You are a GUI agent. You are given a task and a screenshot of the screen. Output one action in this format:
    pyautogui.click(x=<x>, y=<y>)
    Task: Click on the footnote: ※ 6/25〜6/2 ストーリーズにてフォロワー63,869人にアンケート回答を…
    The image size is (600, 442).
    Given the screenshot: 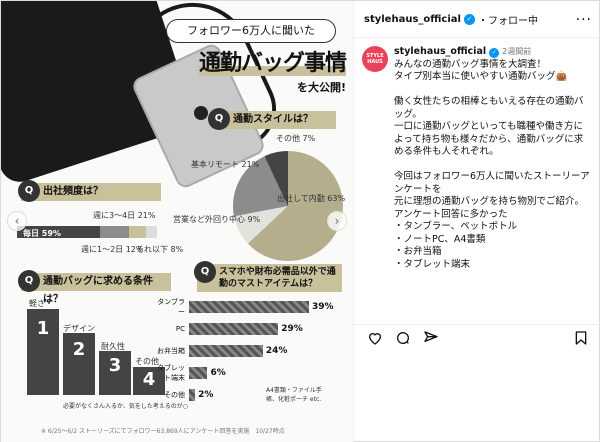 What is the action you would take?
    pyautogui.click(x=163, y=431)
    